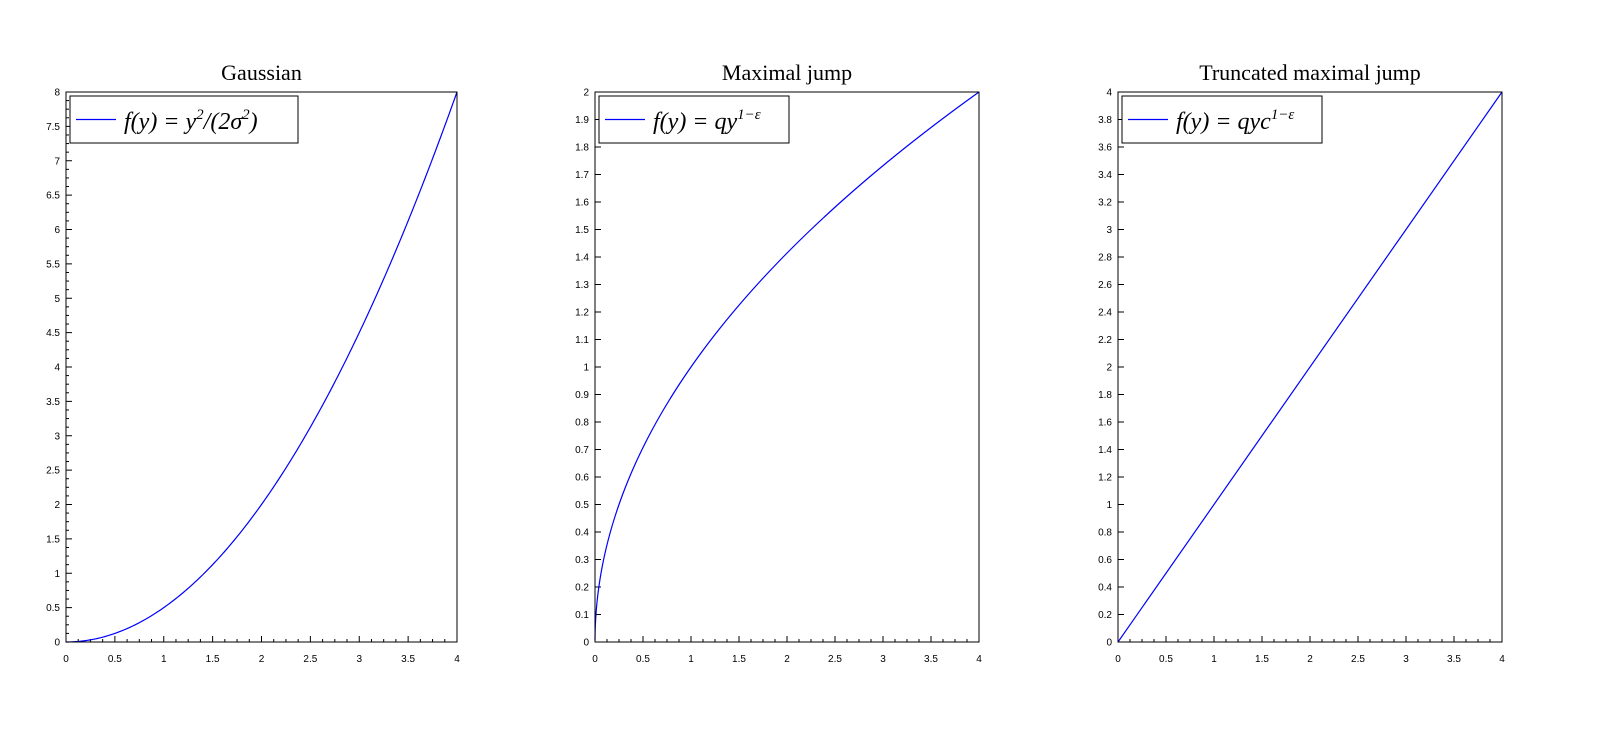  What do you see at coordinates (253, 122) in the screenshot?
I see `legend-text-part: )` at bounding box center [253, 122].